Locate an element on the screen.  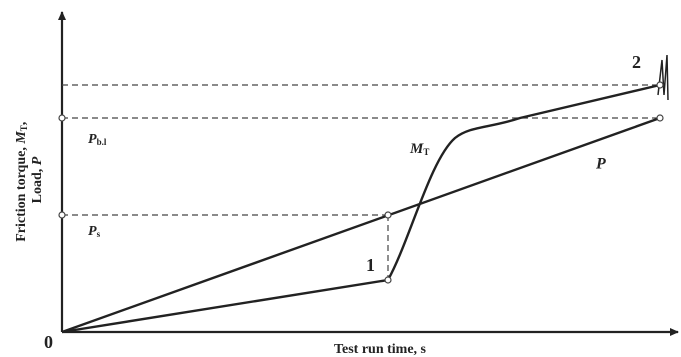
origin-label: 0 is located at coordinates (48, 342).